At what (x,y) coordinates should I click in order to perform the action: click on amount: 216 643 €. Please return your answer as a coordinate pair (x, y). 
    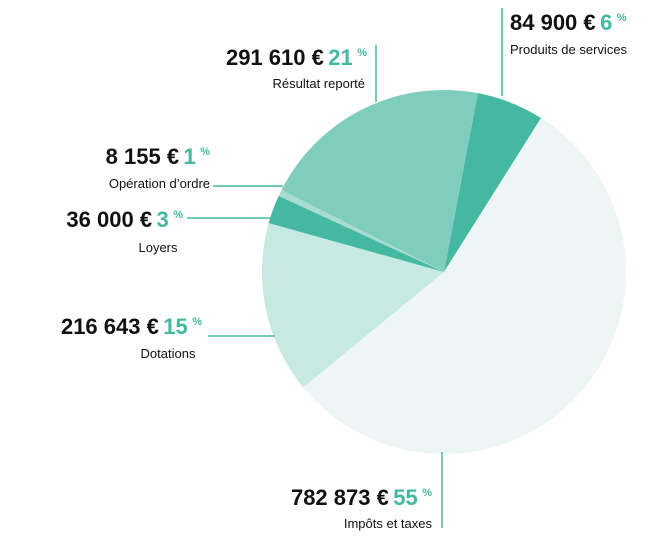
    Looking at the image, I should click on (110, 326).